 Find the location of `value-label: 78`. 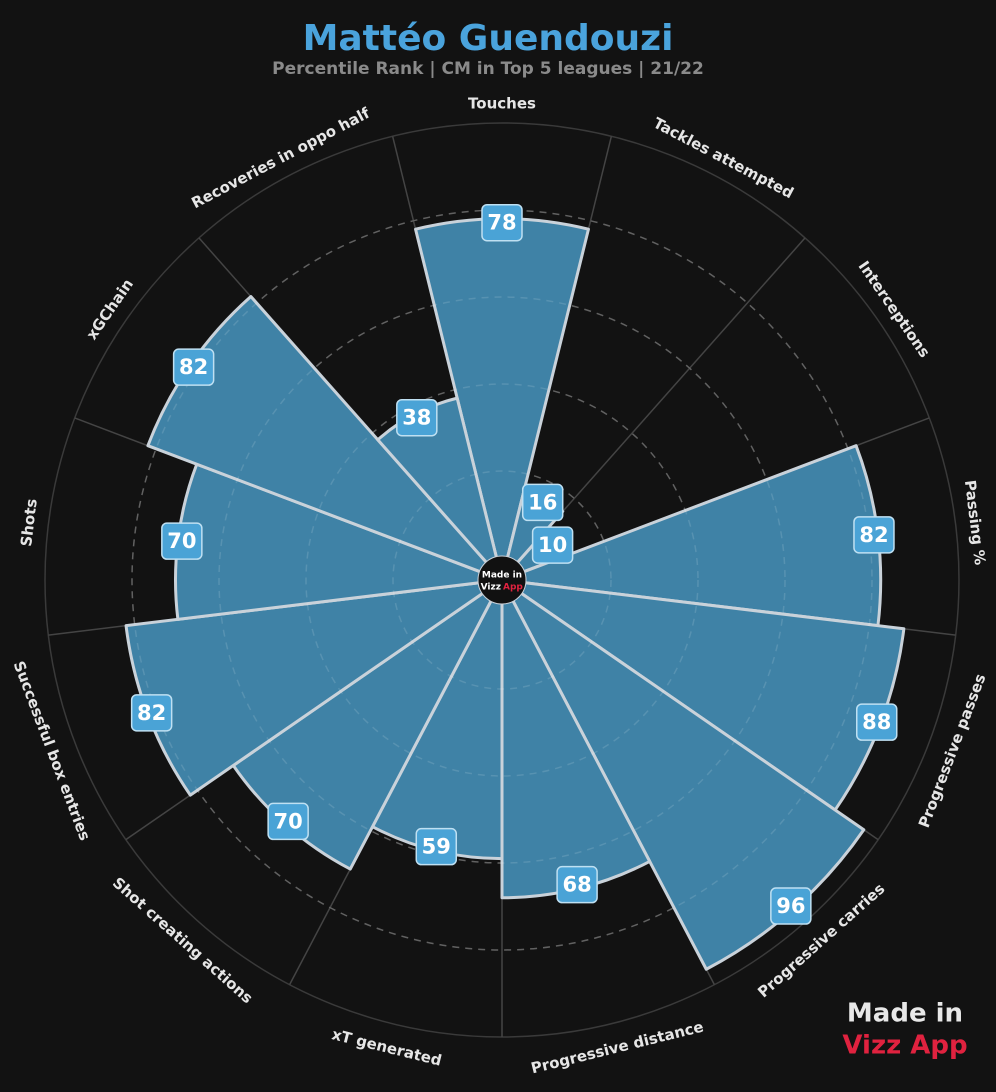

value-label: 78 is located at coordinates (501, 223).